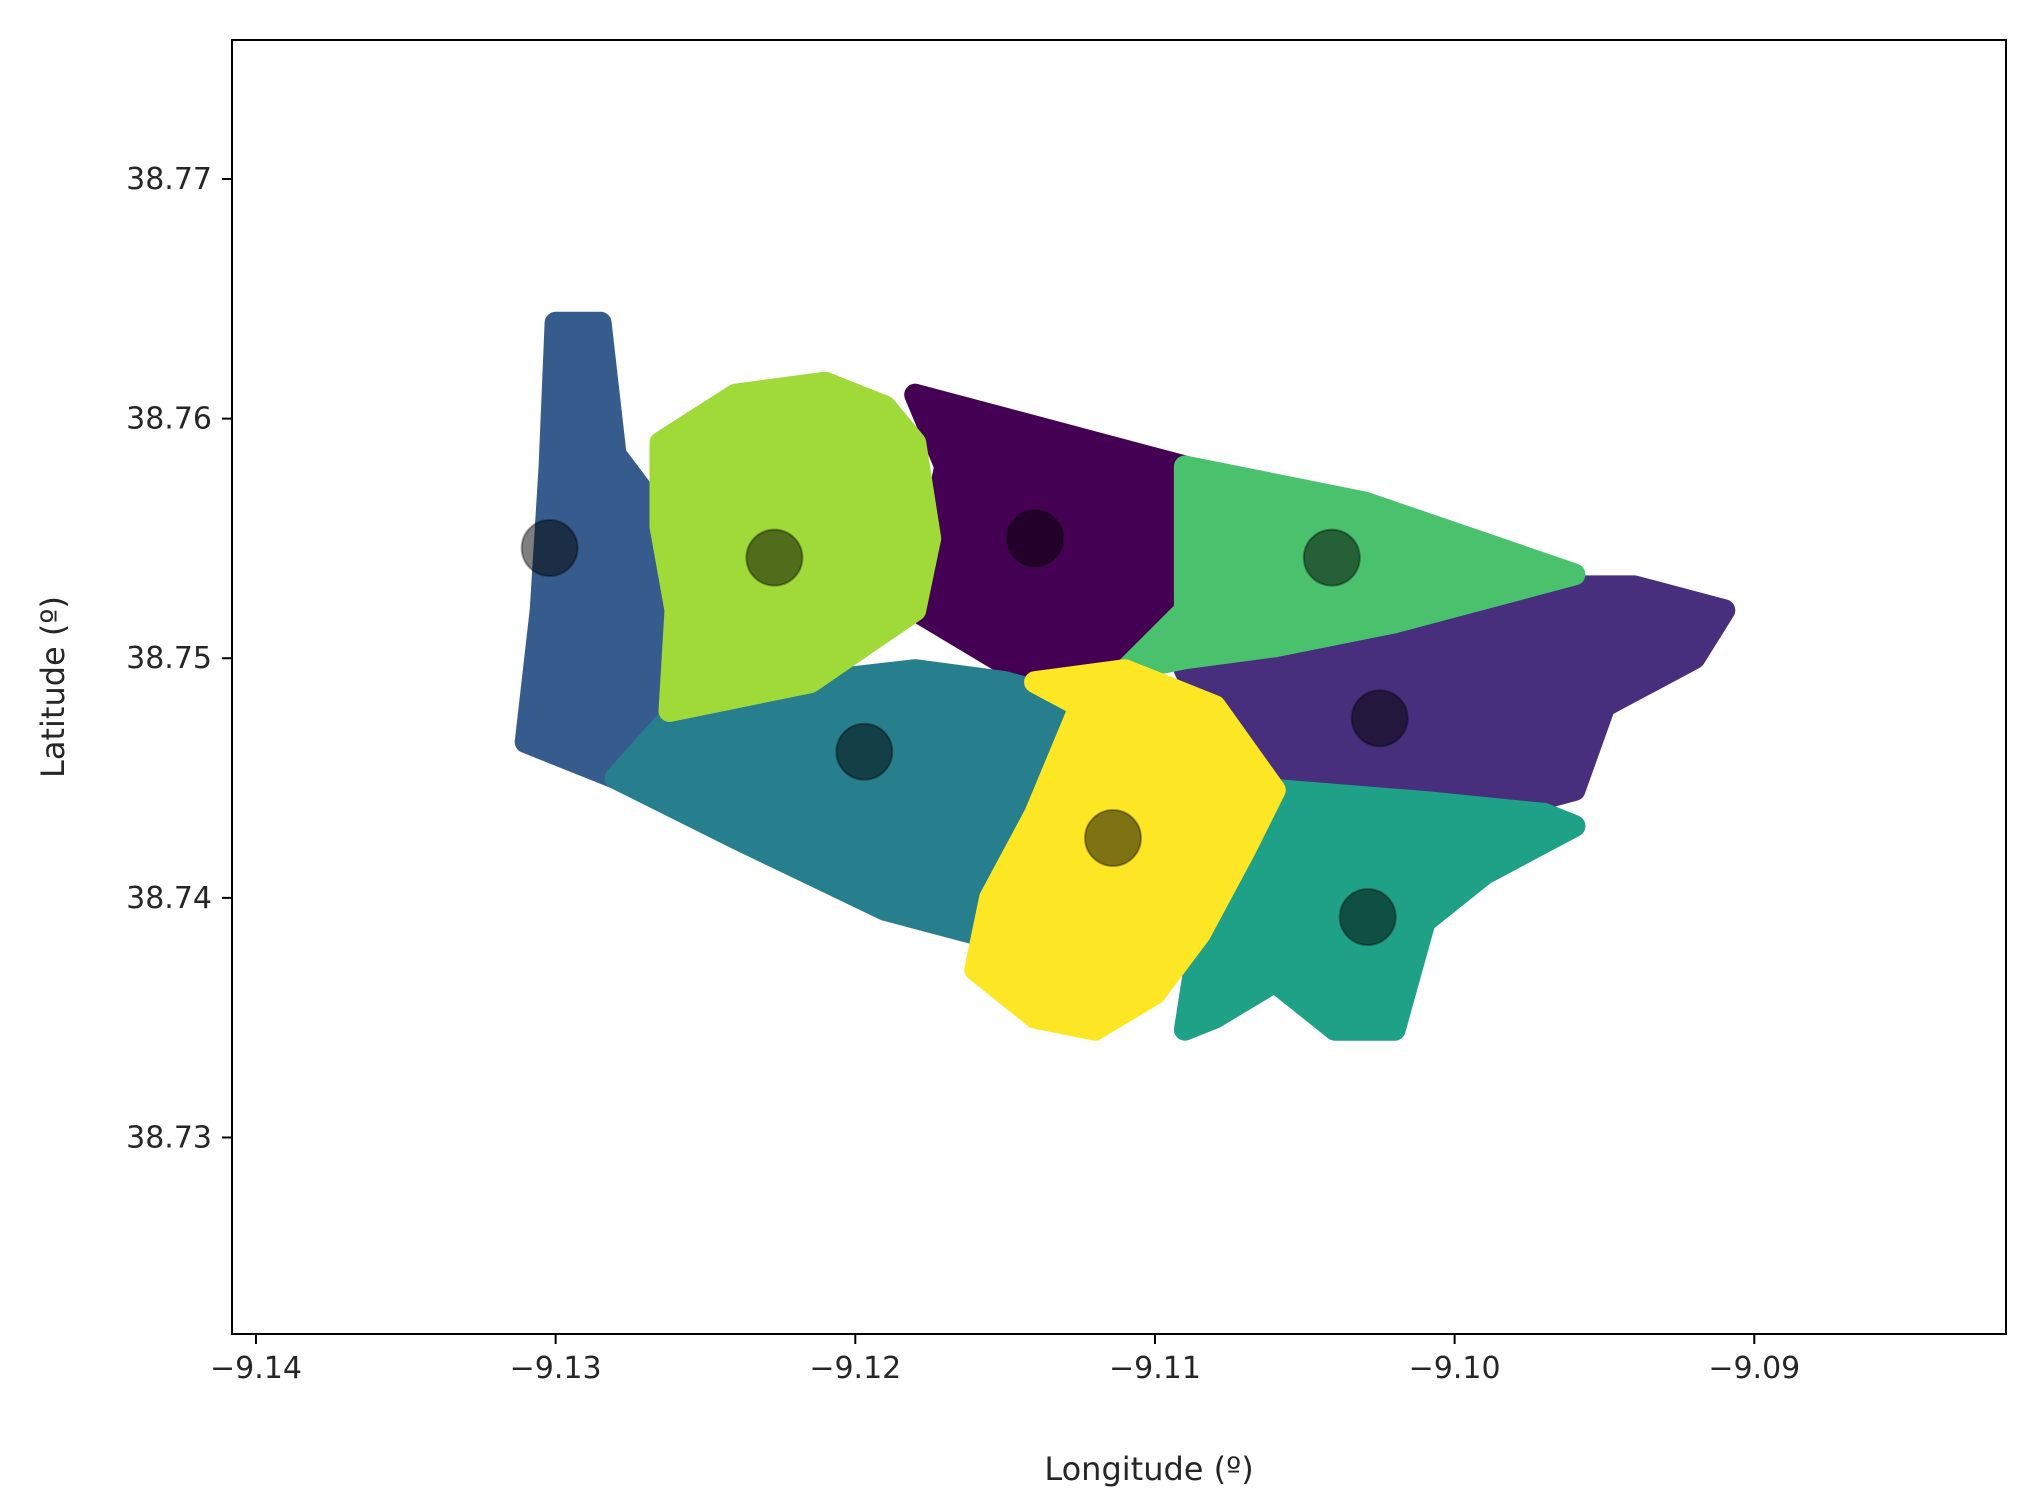 The width and height of the screenshot is (2022, 1512). Describe the element at coordinates (169, 1138) in the screenshot. I see `y-tick-label: 38.73` at that location.